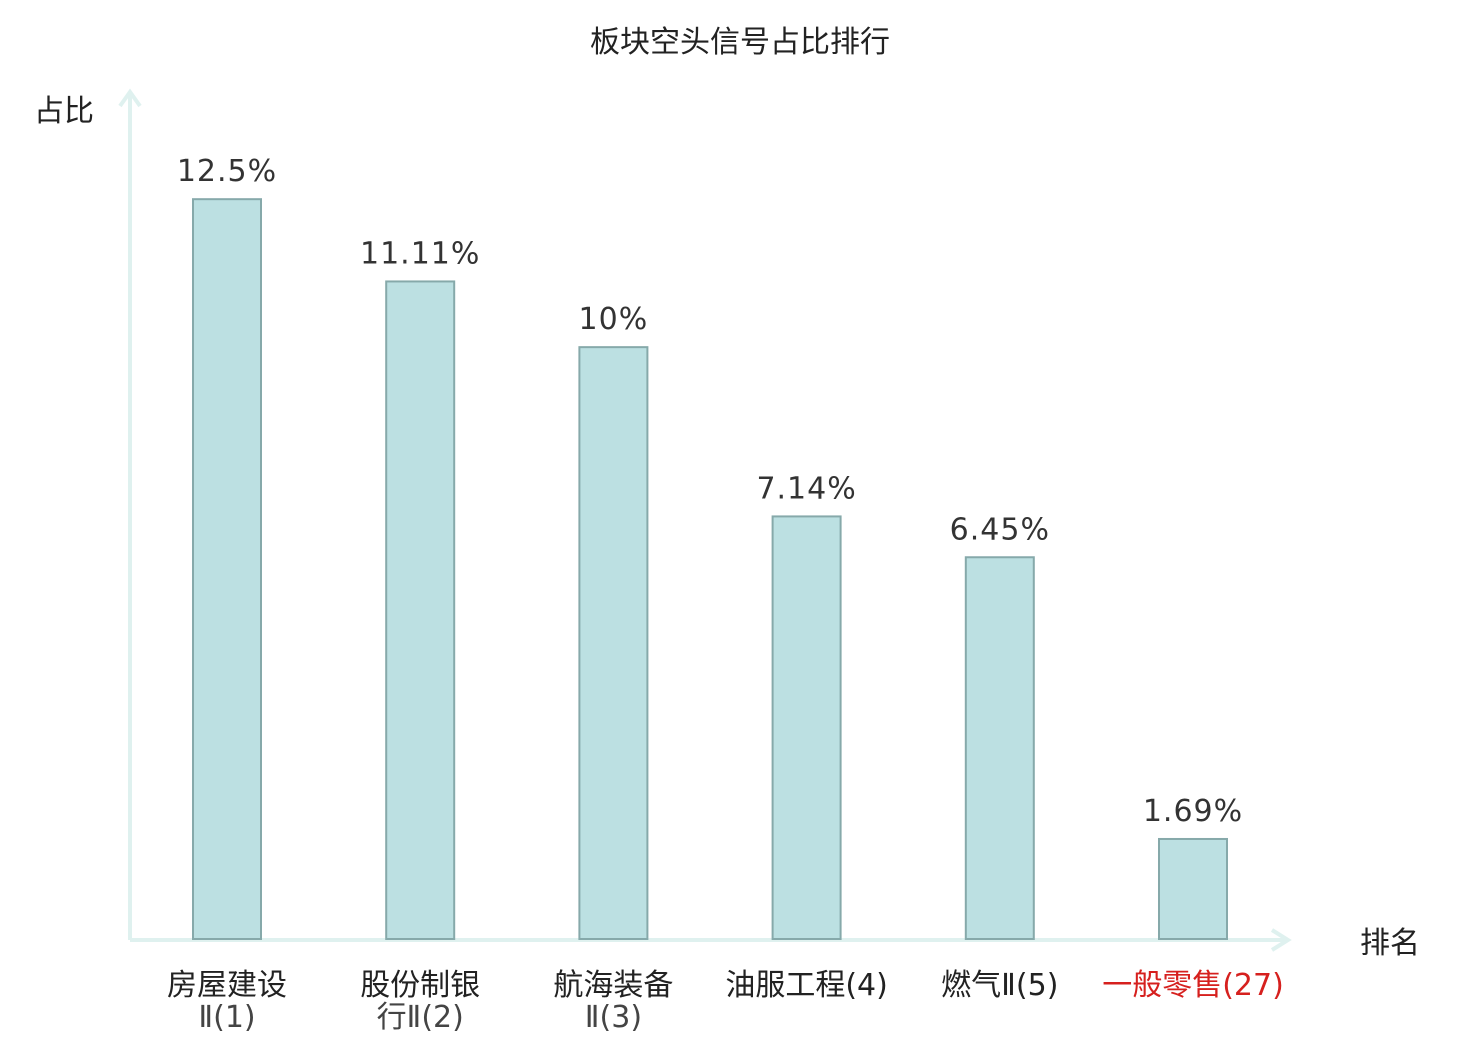 This screenshot has height=1040, width=1480. What do you see at coordinates (130, 514) in the screenshot?
I see `y-axis` at bounding box center [130, 514].